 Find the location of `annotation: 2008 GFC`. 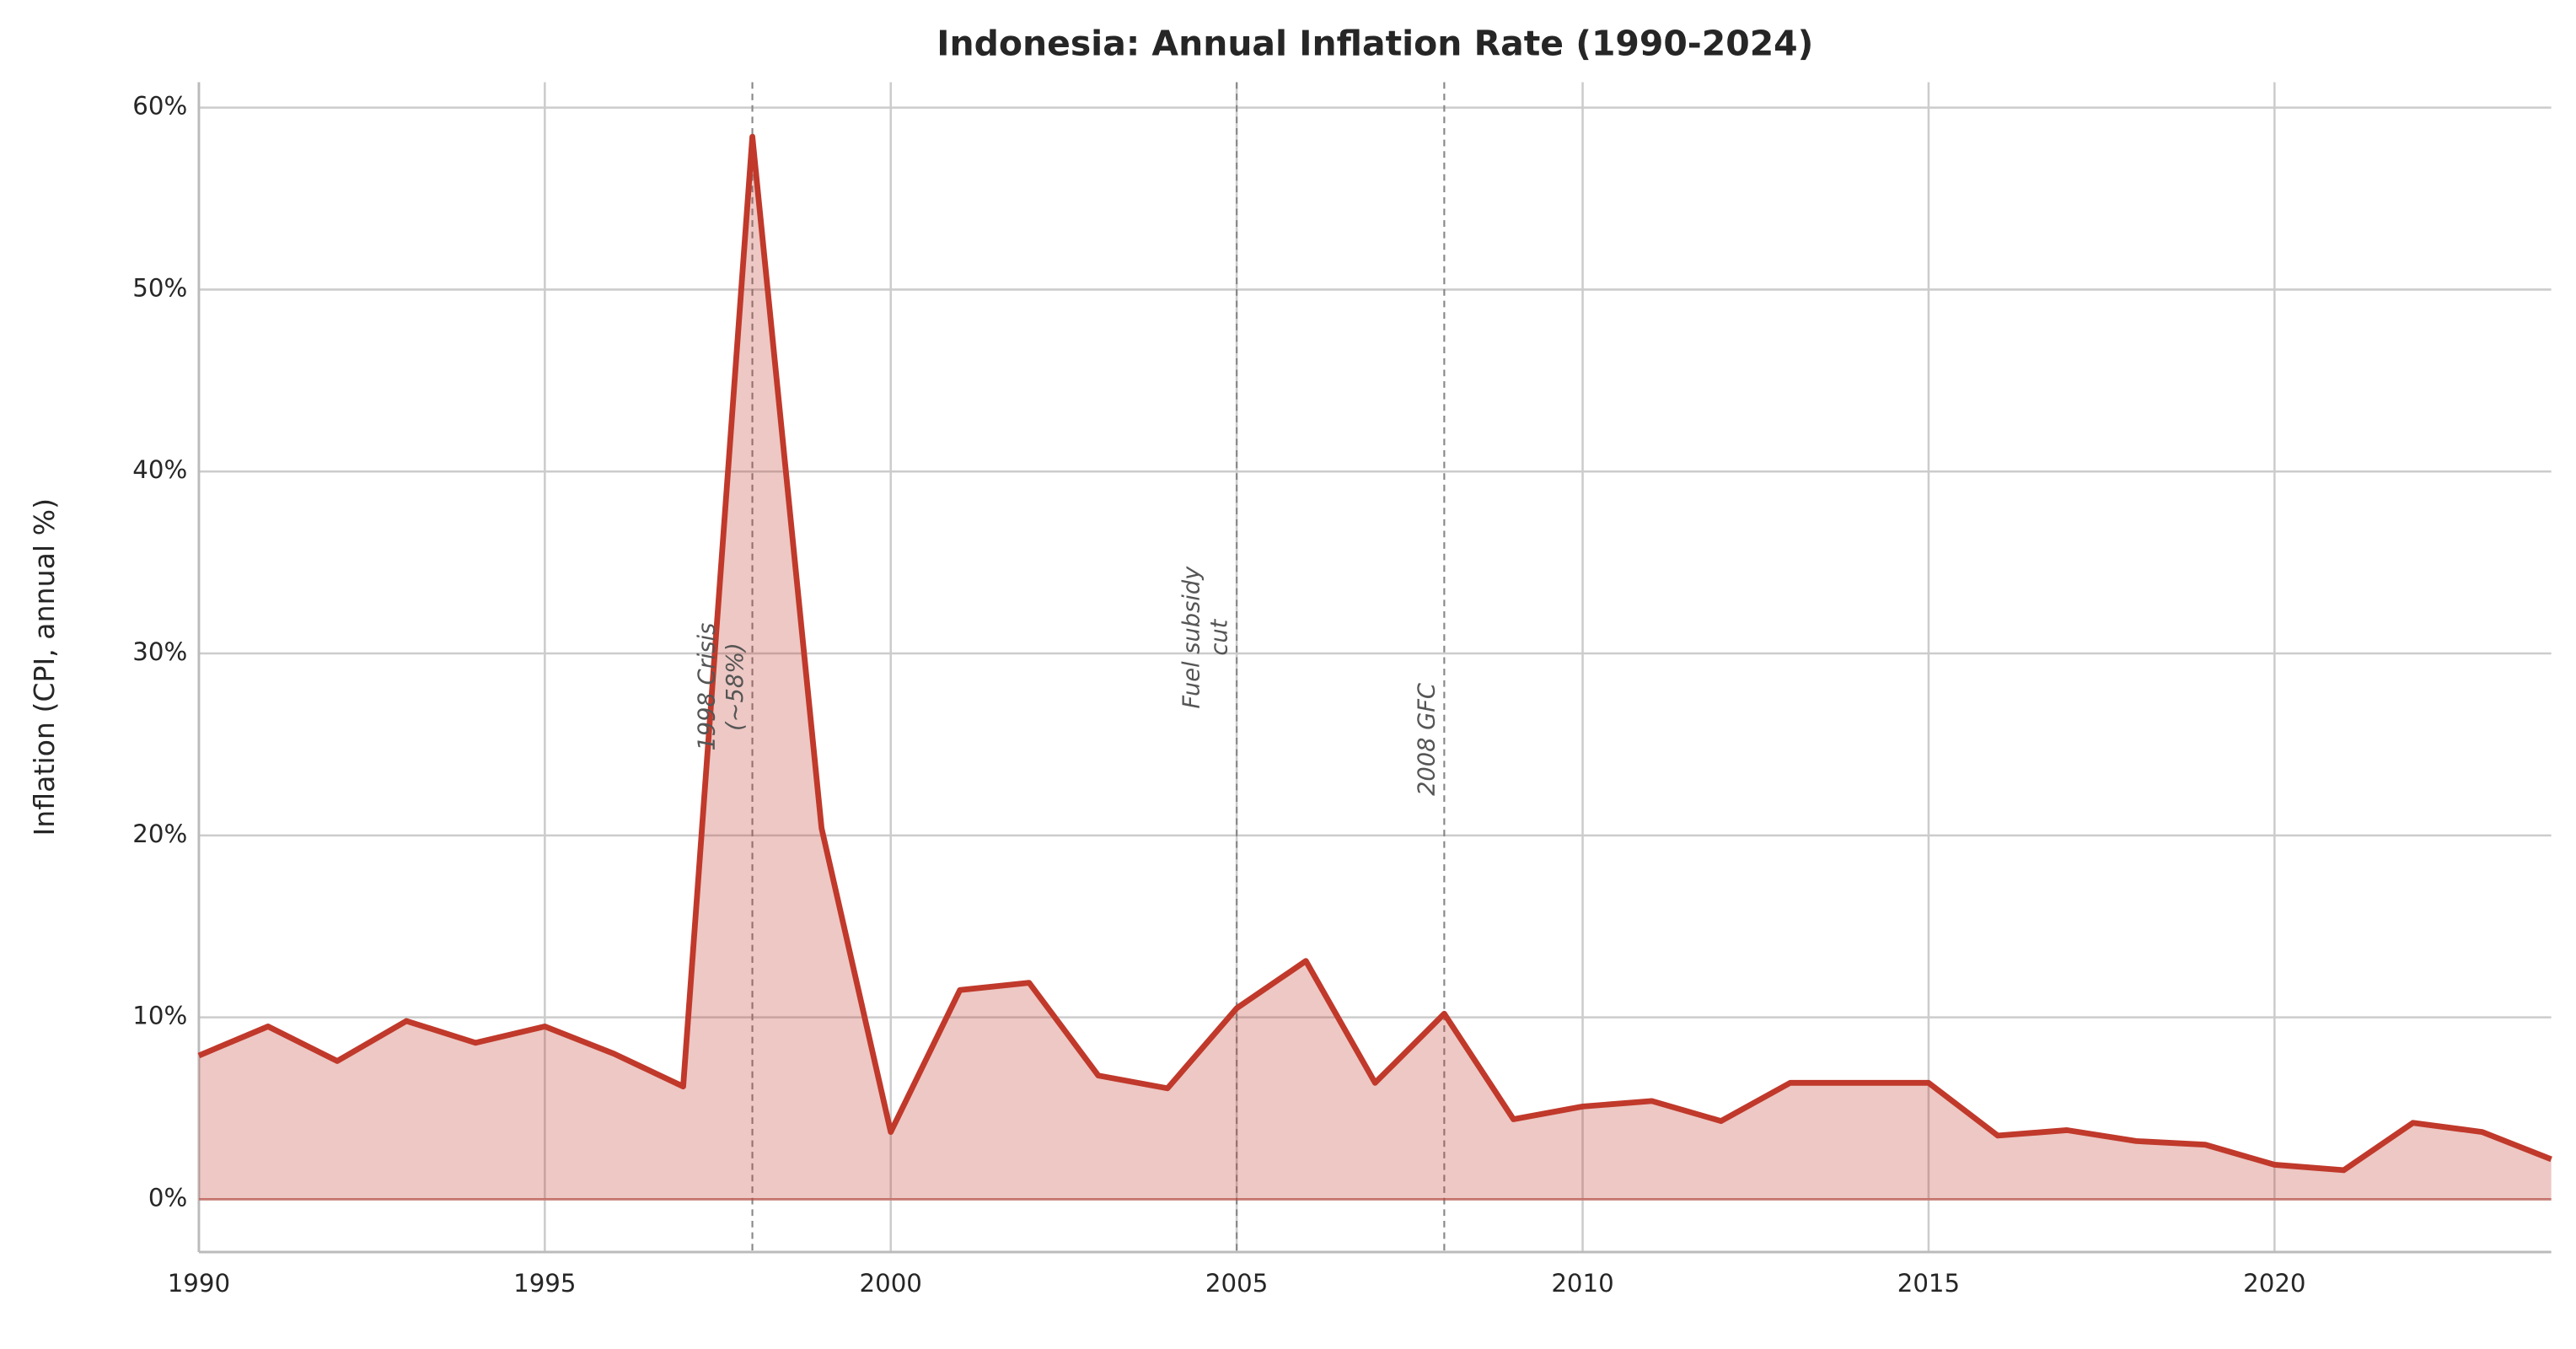

annotation: 2008 GFC is located at coordinates (1427, 739).